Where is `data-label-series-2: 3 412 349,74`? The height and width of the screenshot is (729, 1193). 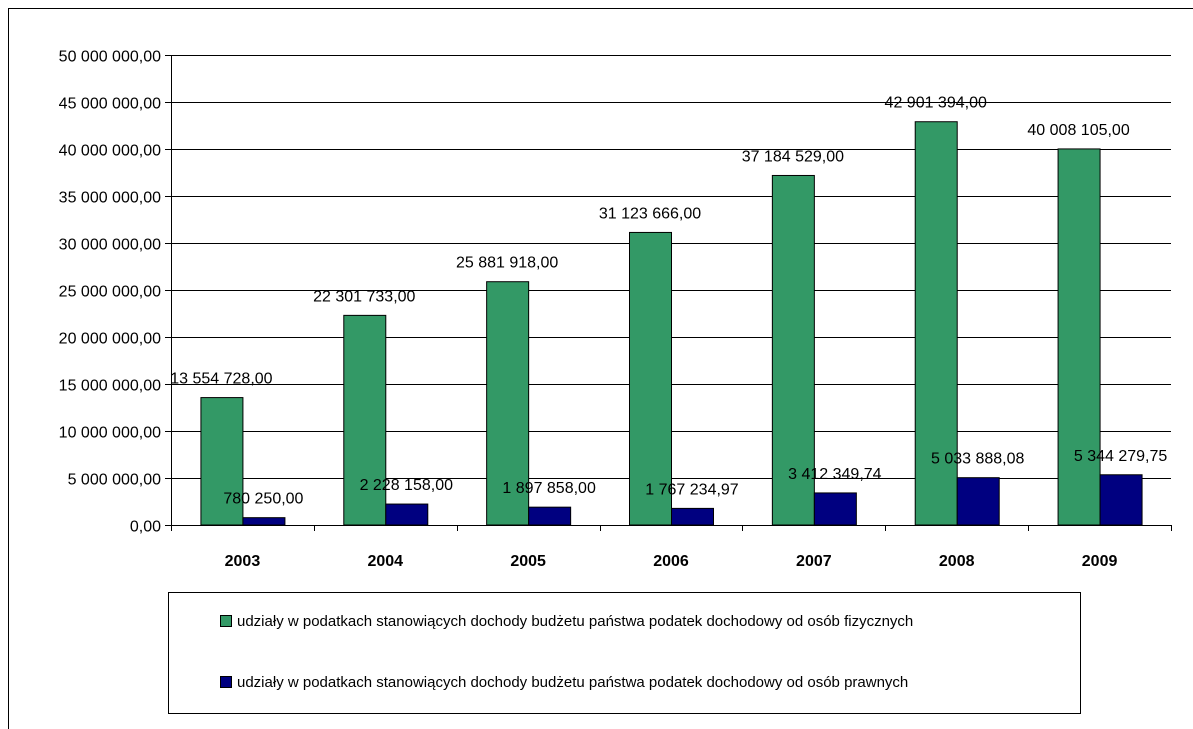 data-label-series-2: 3 412 349,74 is located at coordinates (835, 474).